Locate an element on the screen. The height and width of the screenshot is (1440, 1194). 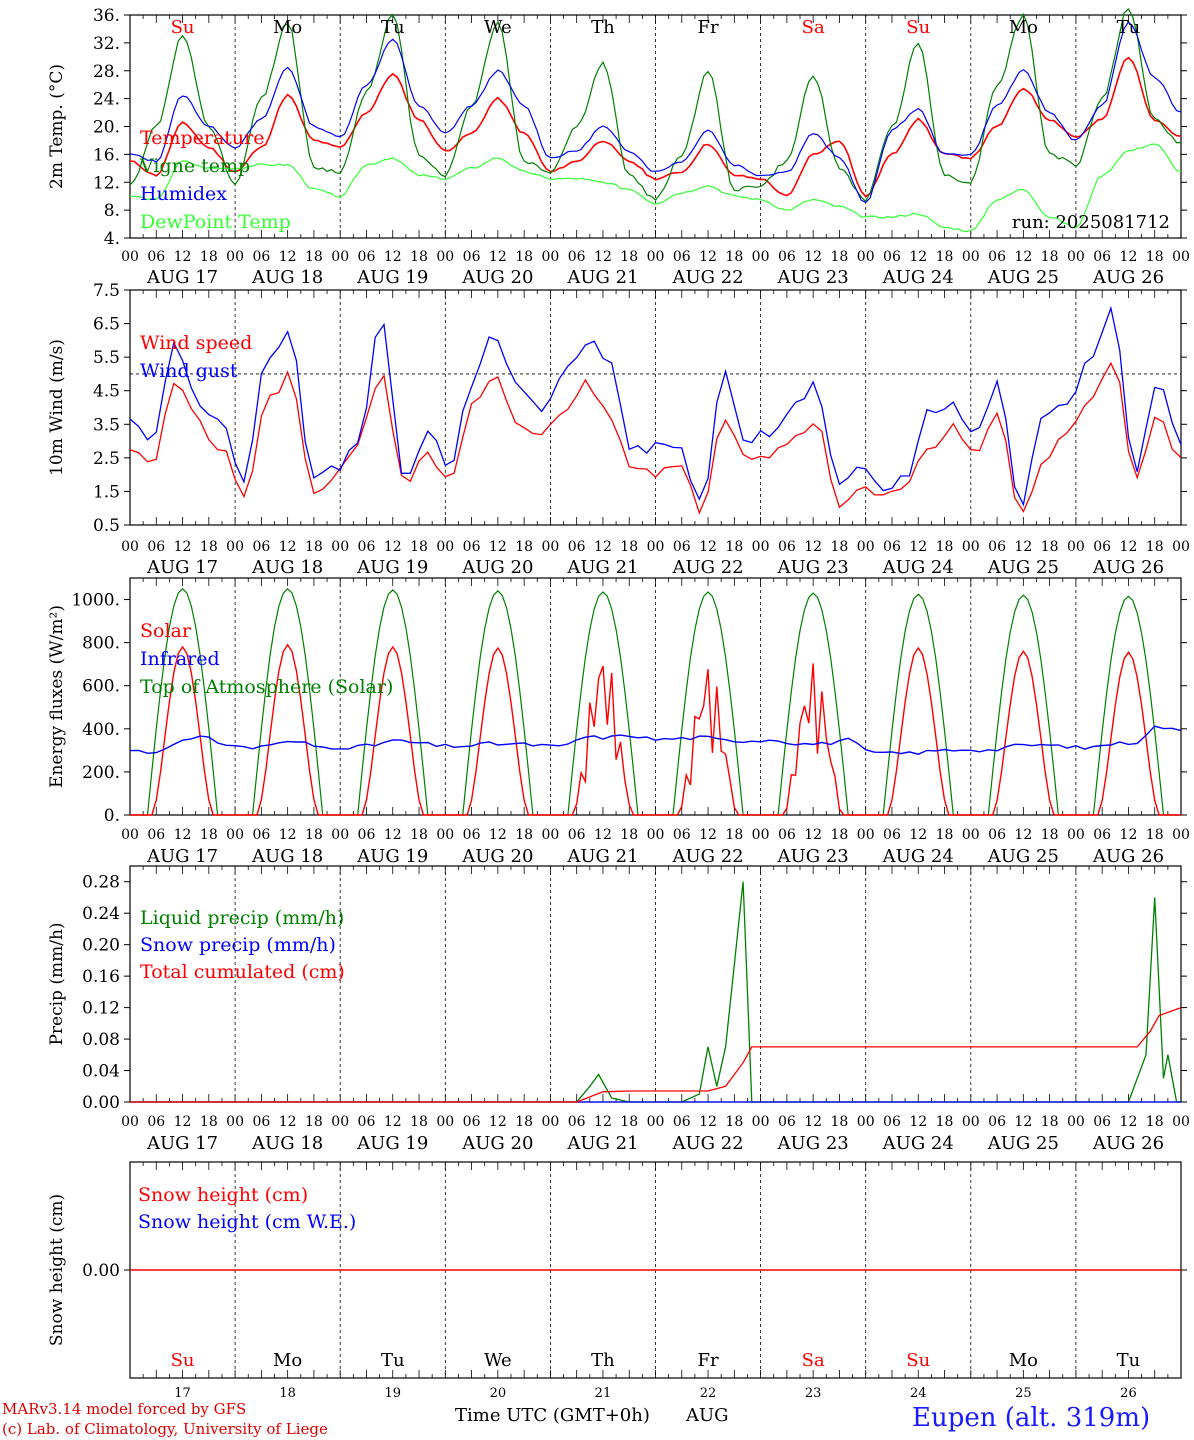
y-tick-label: 36. is located at coordinates (106, 16).